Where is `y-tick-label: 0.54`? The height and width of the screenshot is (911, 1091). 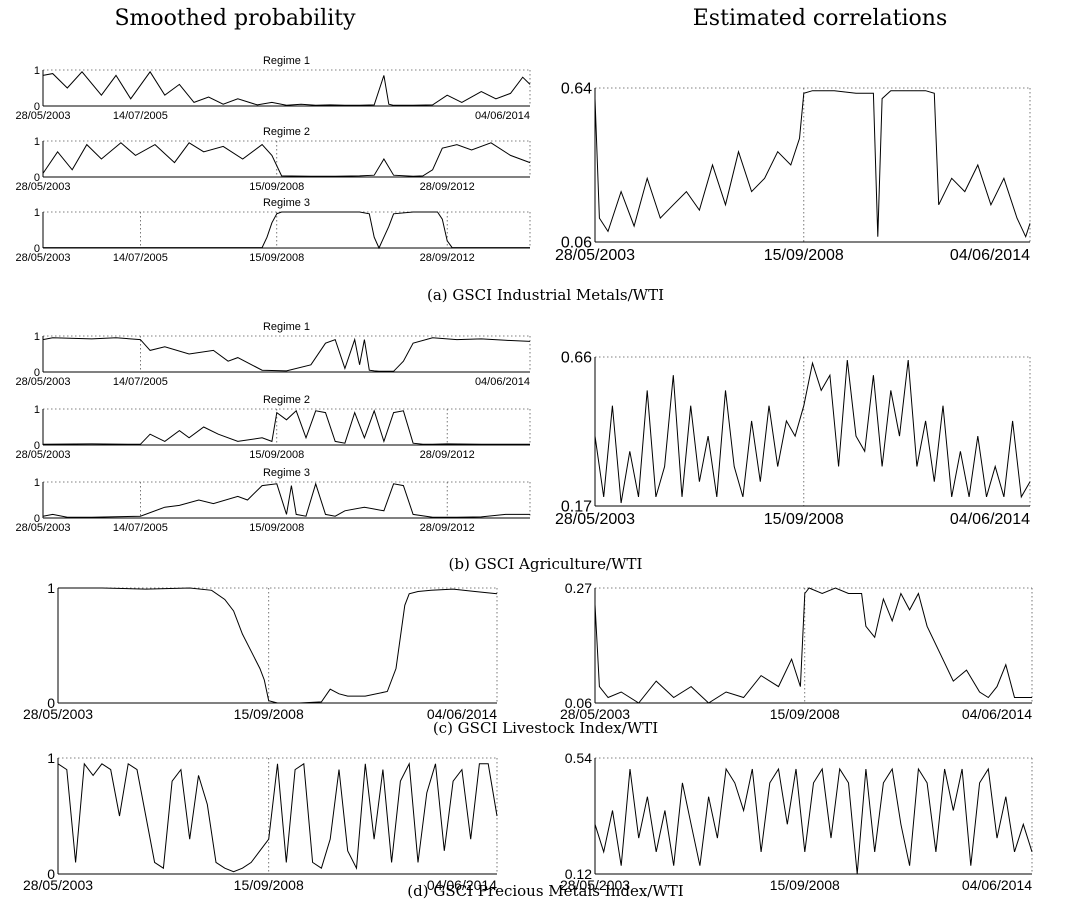 y-tick-label: 0.54 is located at coordinates (578, 758).